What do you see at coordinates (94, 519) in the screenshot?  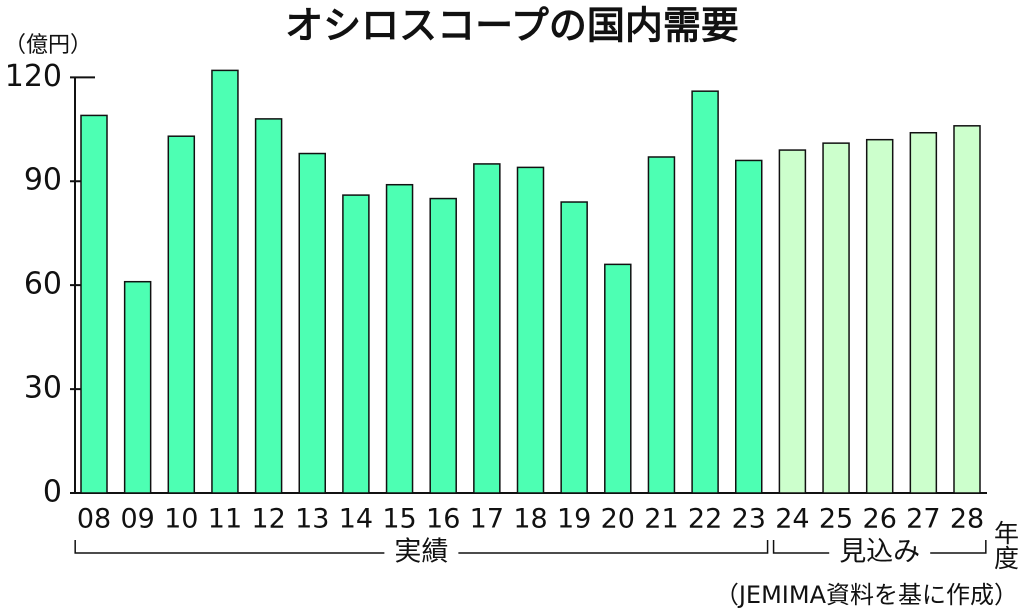 I see `x-tick-label: 08` at bounding box center [94, 519].